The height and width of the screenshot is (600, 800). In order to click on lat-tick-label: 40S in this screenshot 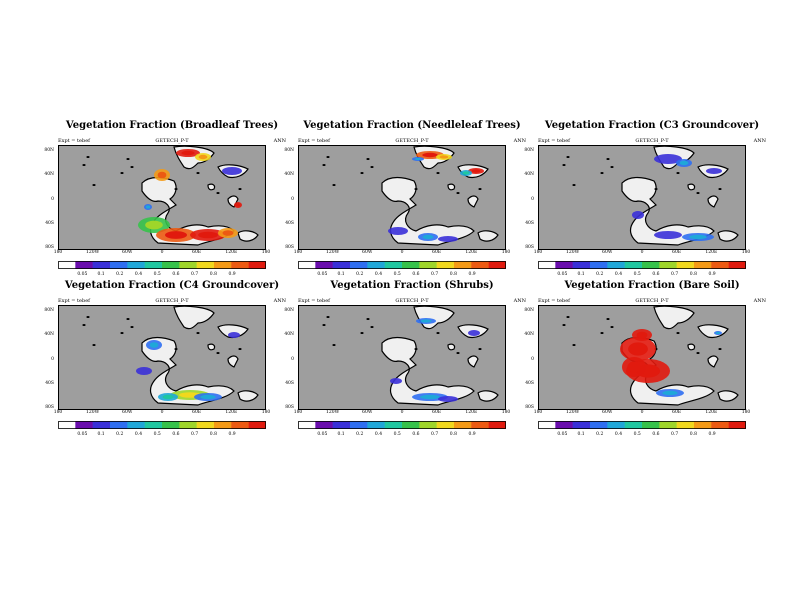, I will do `click(529, 383)`.